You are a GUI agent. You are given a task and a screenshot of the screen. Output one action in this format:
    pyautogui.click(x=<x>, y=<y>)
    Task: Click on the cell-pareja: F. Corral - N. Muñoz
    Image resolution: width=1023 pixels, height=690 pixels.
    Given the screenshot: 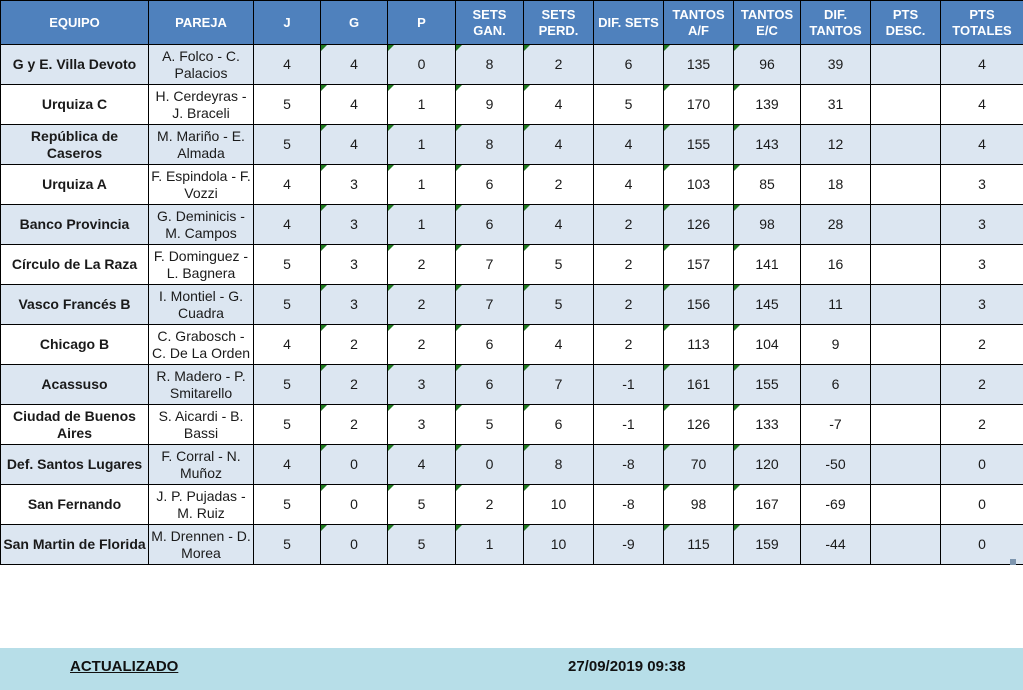 What is the action you would take?
    pyautogui.click(x=201, y=464)
    